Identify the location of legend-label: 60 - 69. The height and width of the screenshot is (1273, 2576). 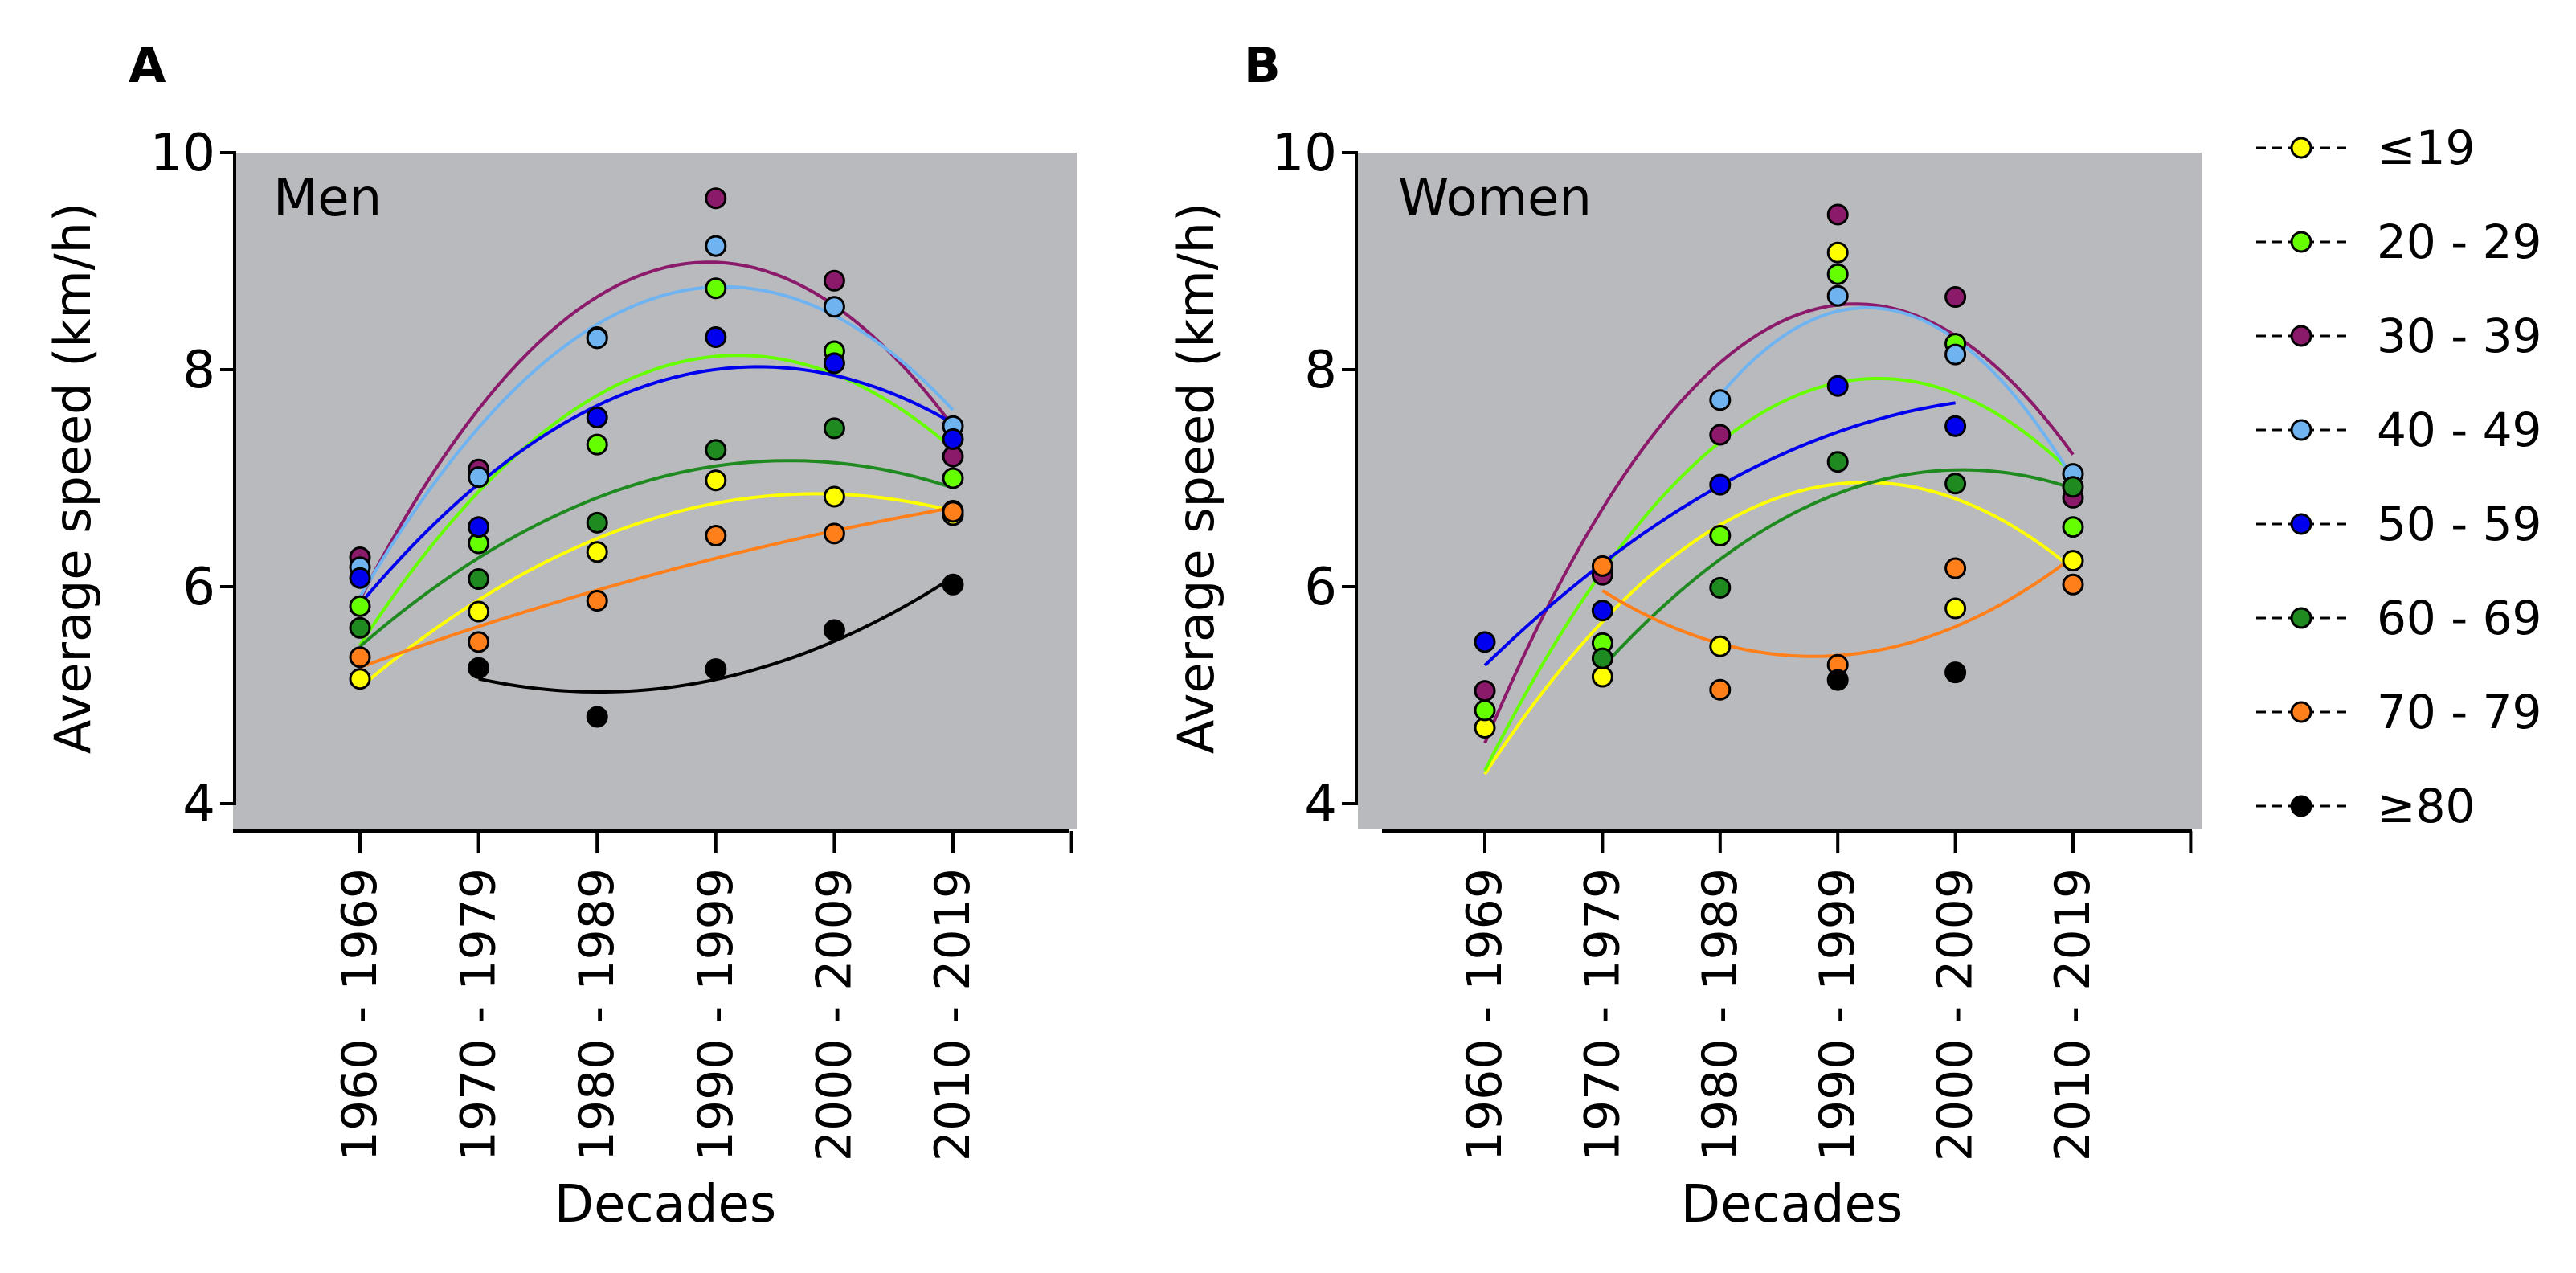
(2459, 618).